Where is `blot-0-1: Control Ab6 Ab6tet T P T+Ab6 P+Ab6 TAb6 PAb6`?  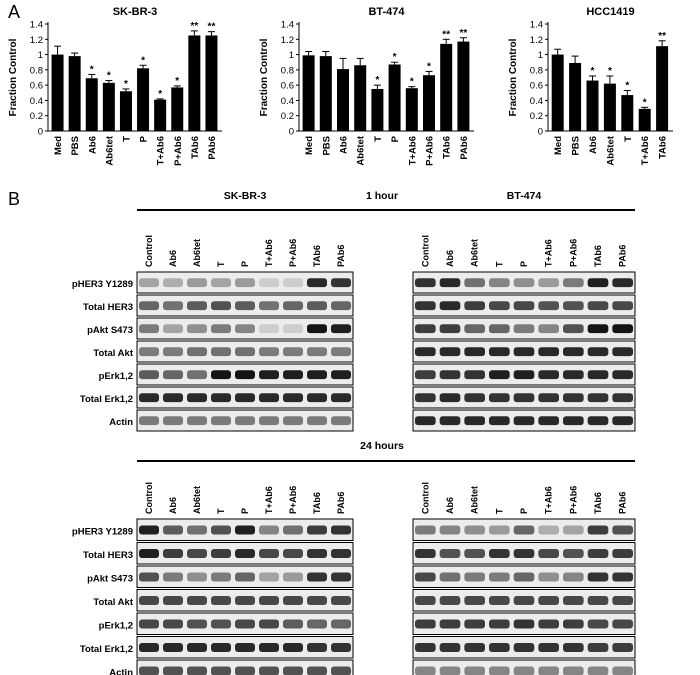
blot-0-1: Control Ab6 Ab6tet T P T+Ab6 P+Ab6 TAb6 PAb6 is located at coordinates (524, 333).